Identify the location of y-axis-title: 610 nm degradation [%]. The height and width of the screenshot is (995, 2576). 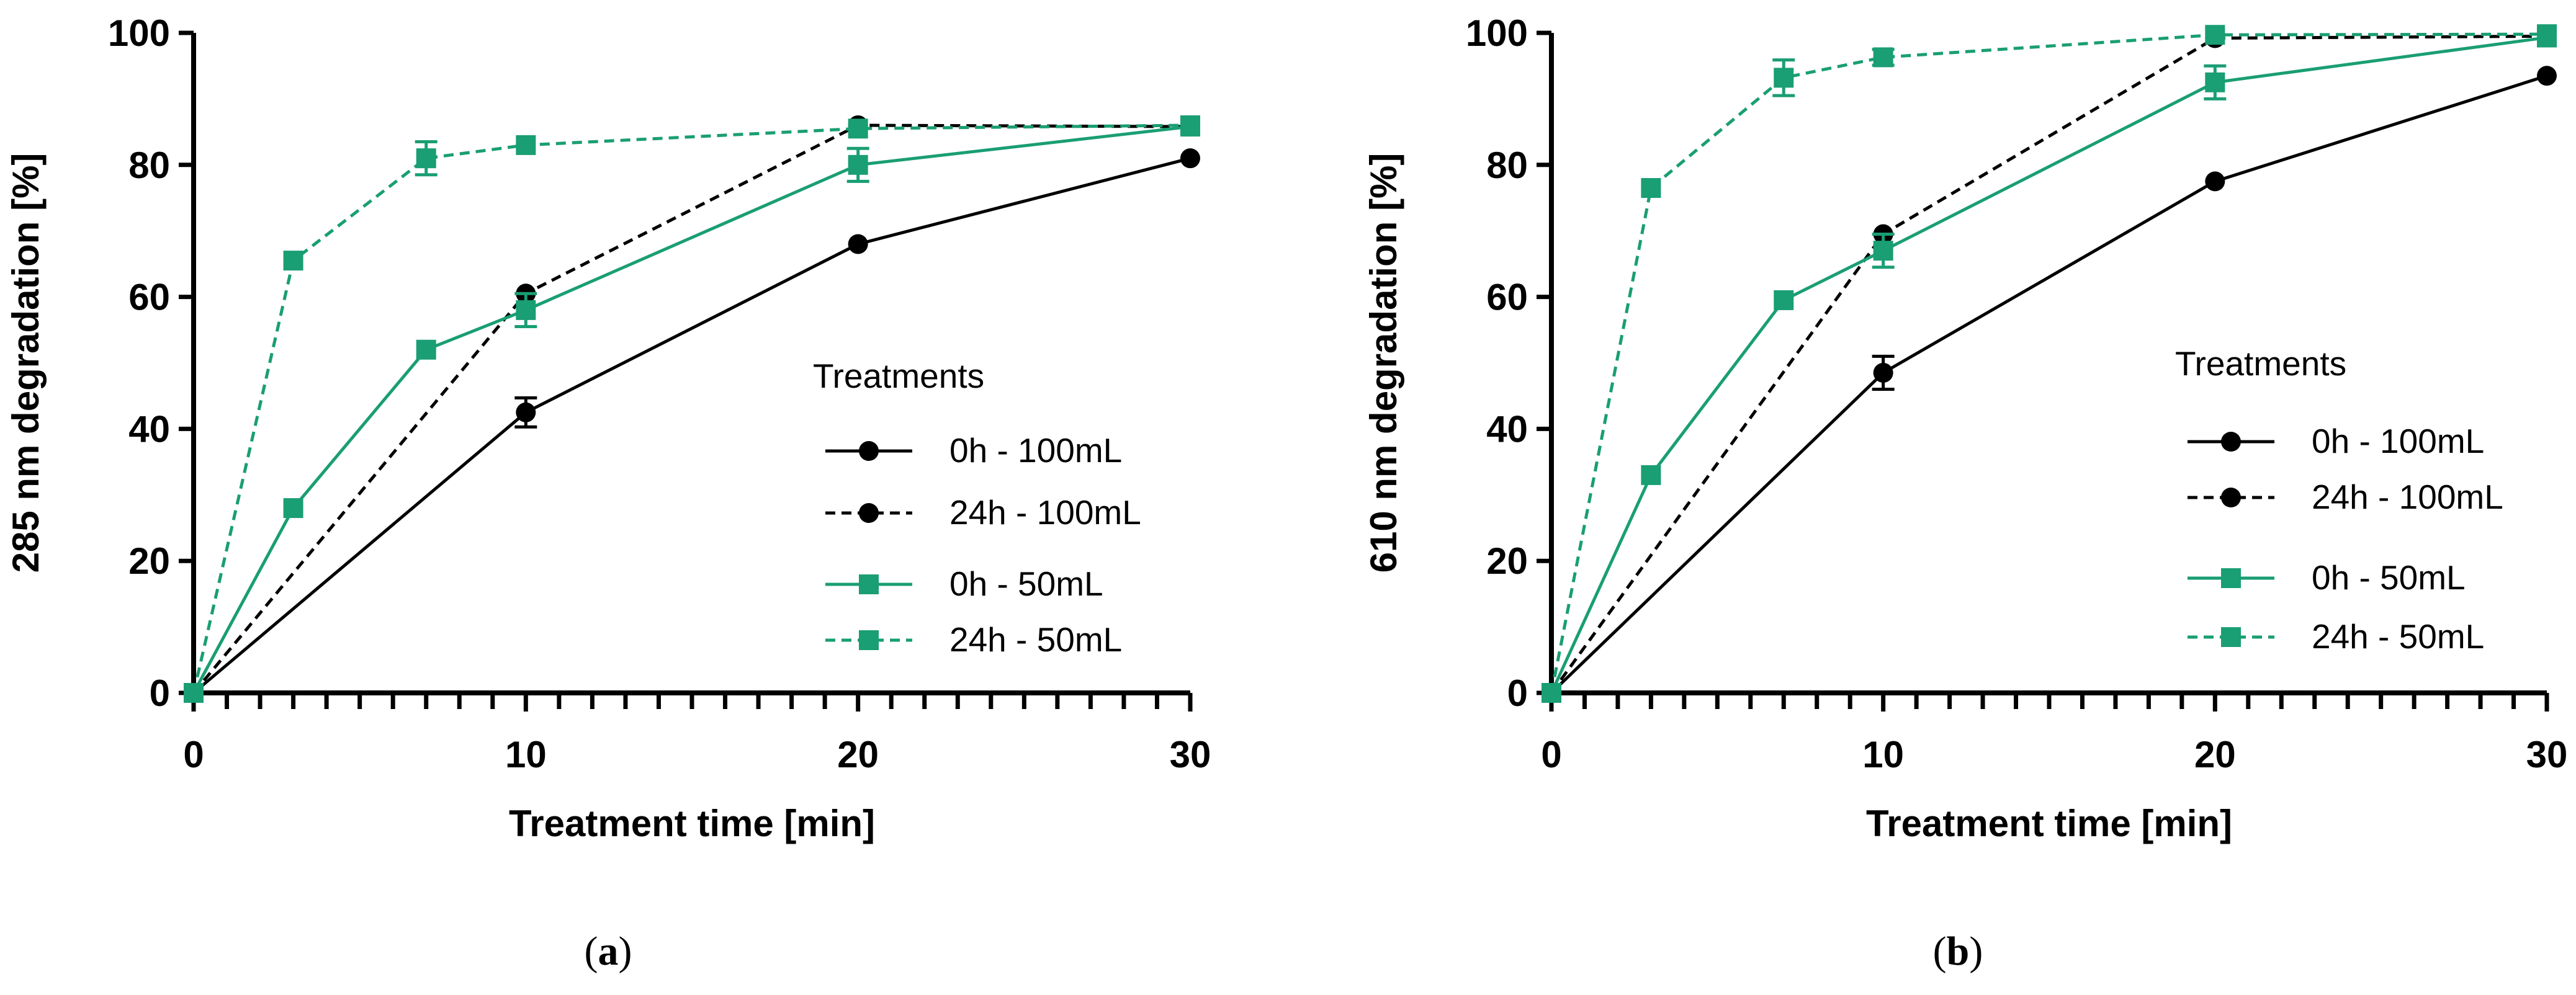
(1383, 363).